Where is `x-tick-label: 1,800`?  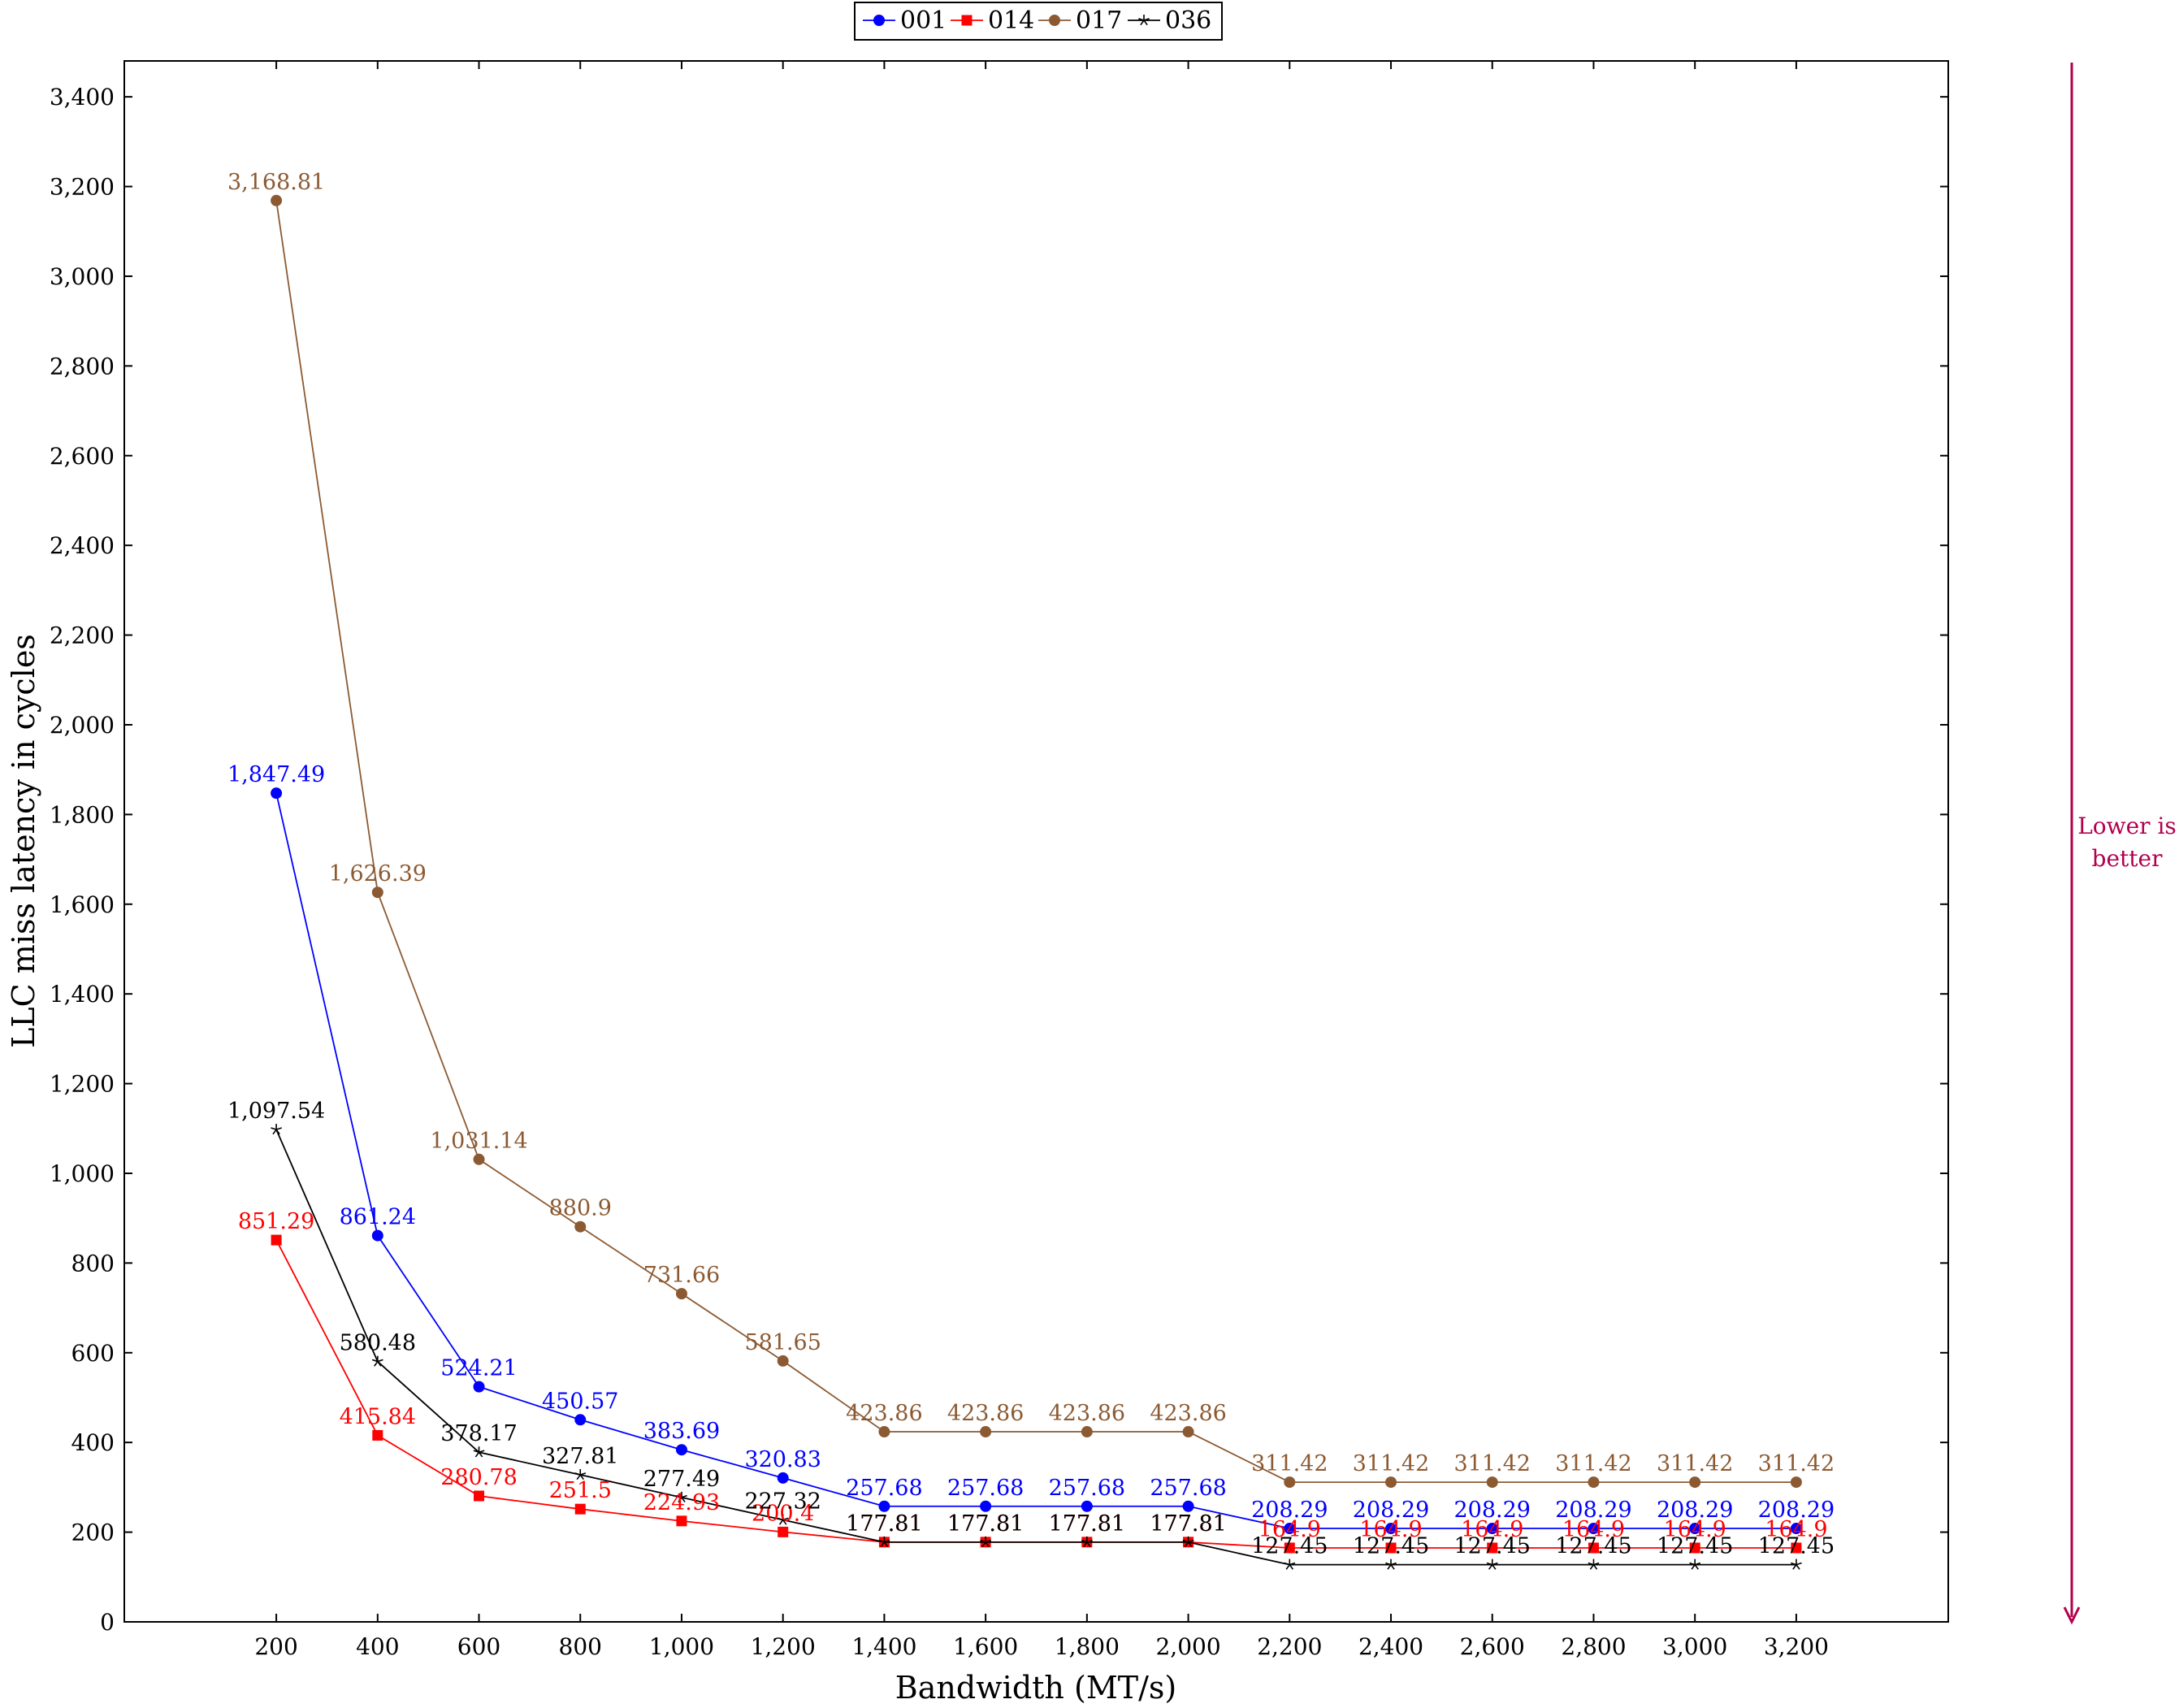
x-tick-label: 1,800 is located at coordinates (1087, 1646).